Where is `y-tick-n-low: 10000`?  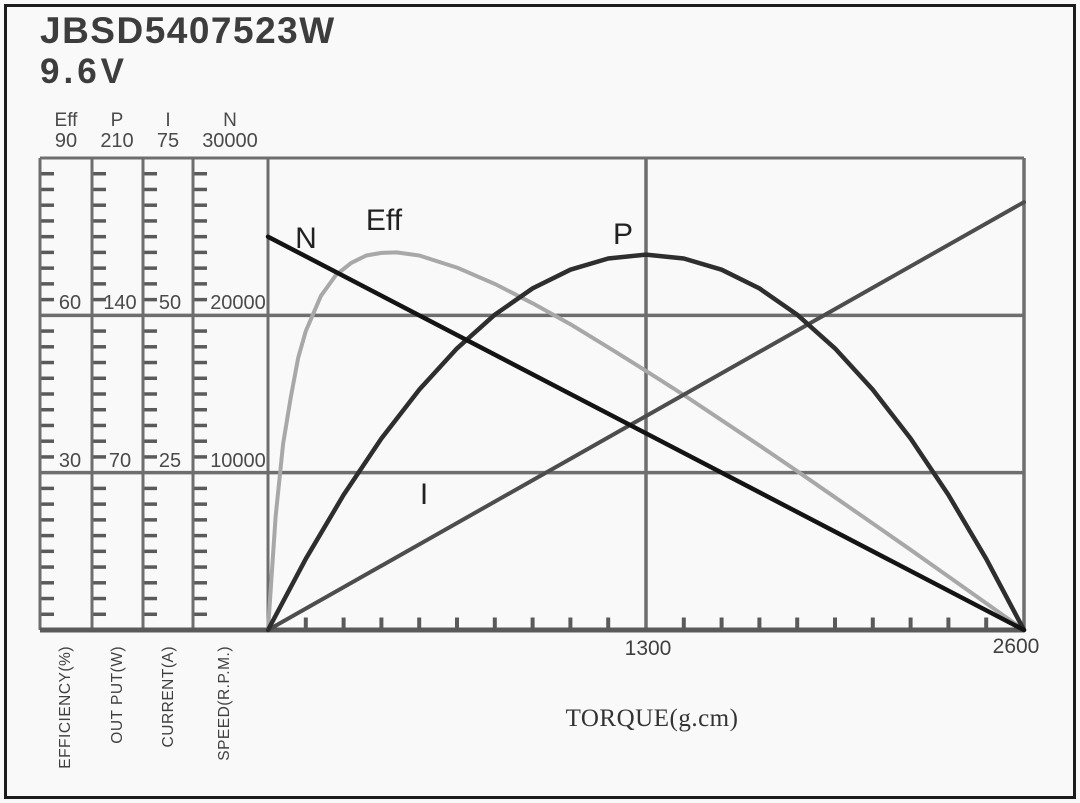
y-tick-n-low: 10000 is located at coordinates (238, 461).